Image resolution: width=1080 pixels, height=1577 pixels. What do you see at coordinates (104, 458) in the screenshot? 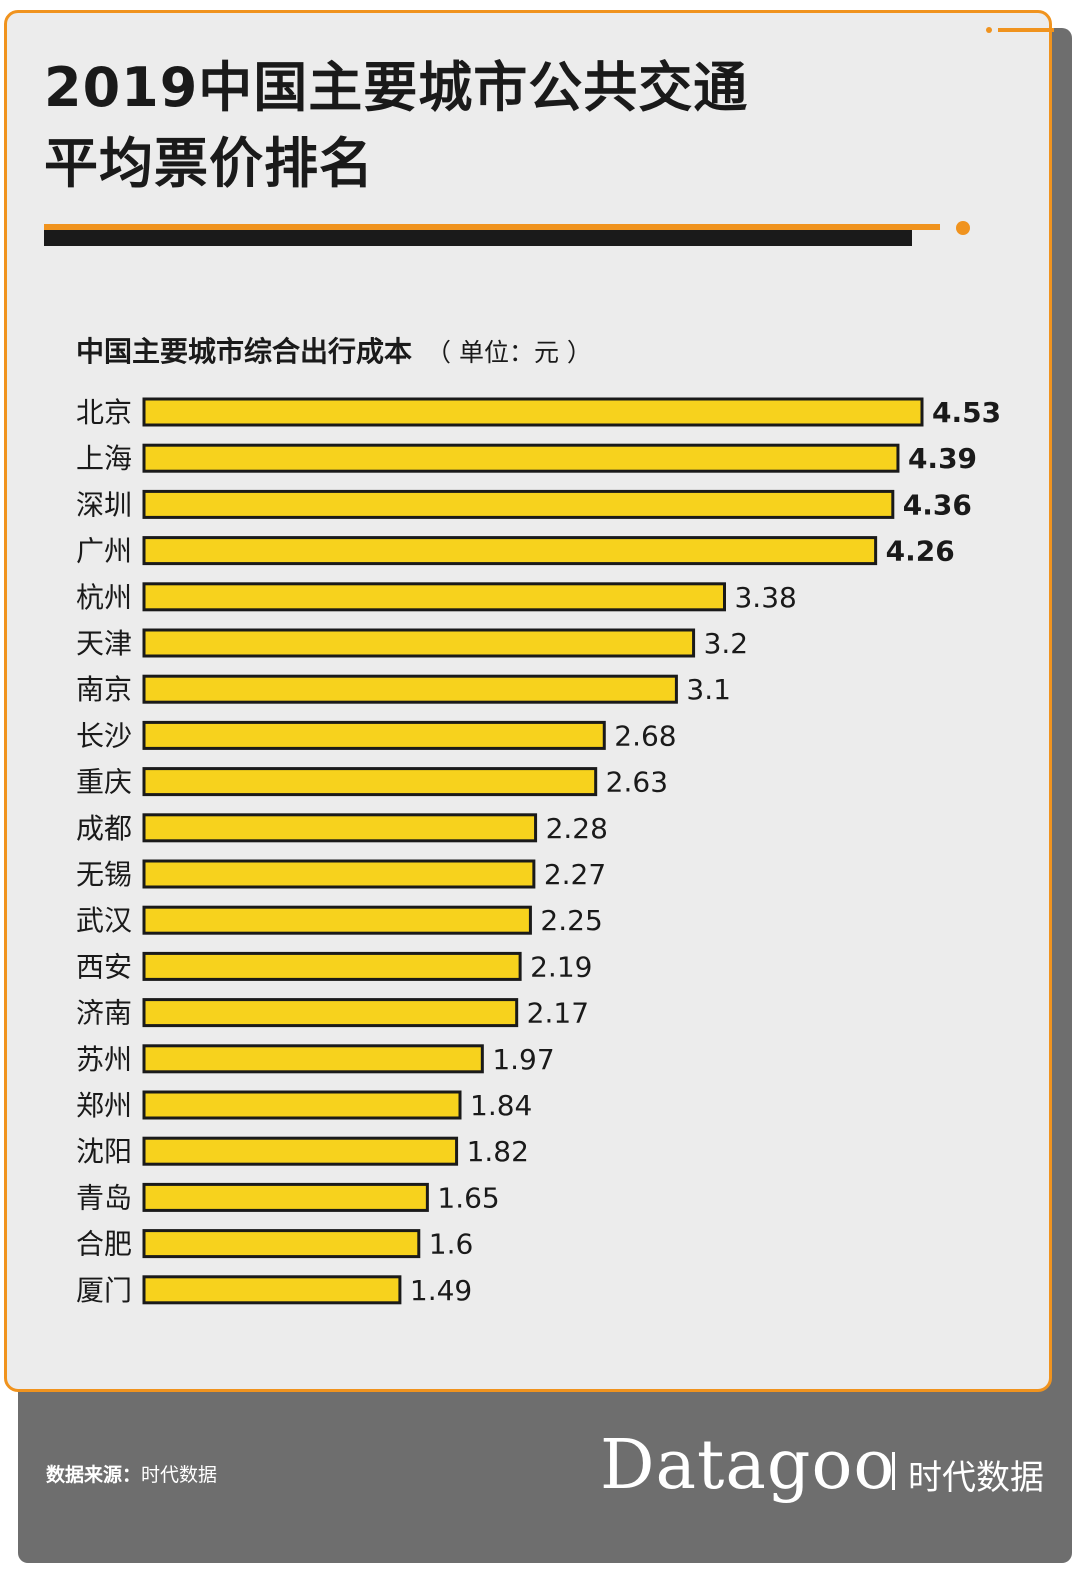
I see `city-label: 上海` at bounding box center [104, 458].